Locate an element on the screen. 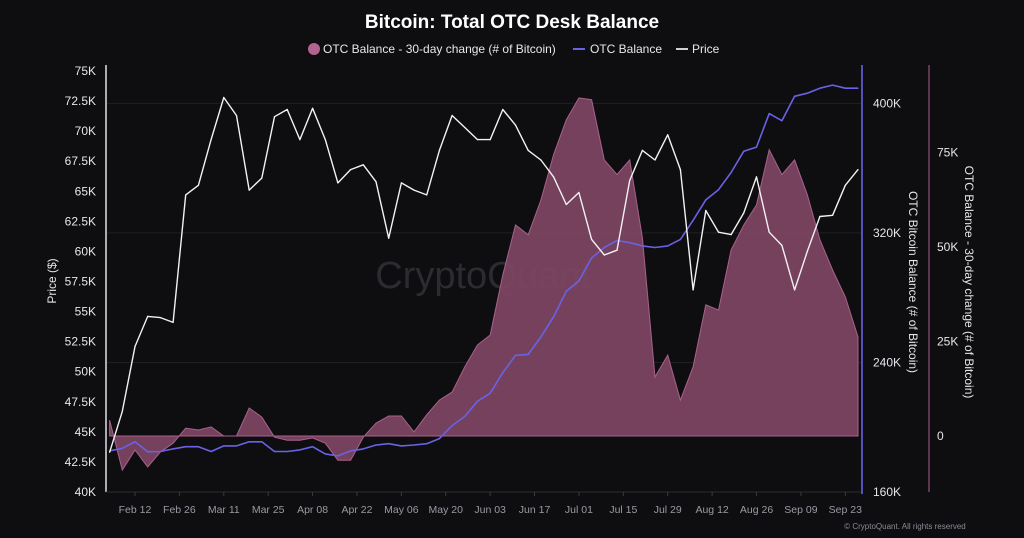 The width and height of the screenshot is (1024, 538). x-tick-label: Feb 26 is located at coordinates (179, 510).